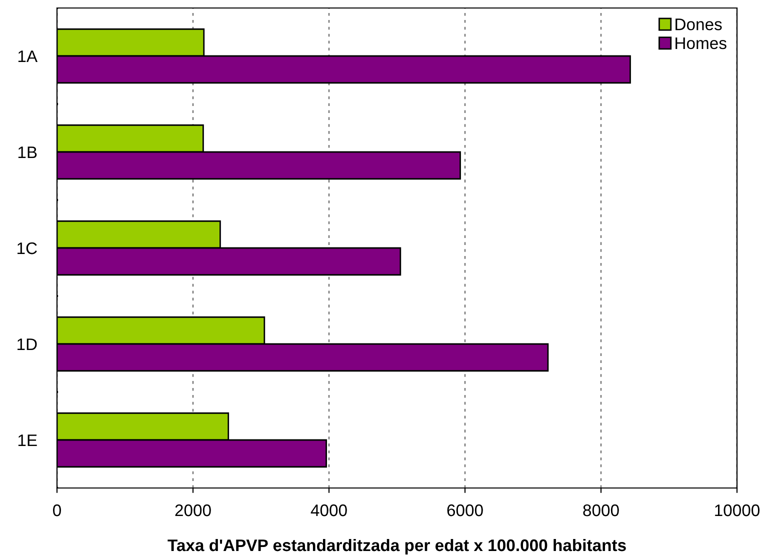 This screenshot has width=766, height=560. I want to click on x-tick-label: 6000, so click(465, 510).